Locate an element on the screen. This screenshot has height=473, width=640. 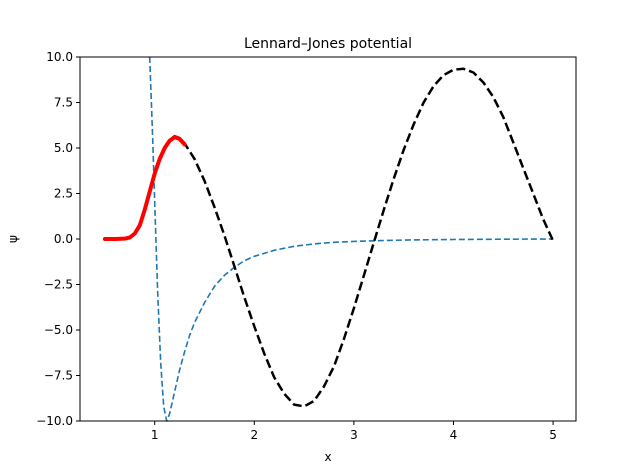
x-tick-label: 3 is located at coordinates (354, 435).